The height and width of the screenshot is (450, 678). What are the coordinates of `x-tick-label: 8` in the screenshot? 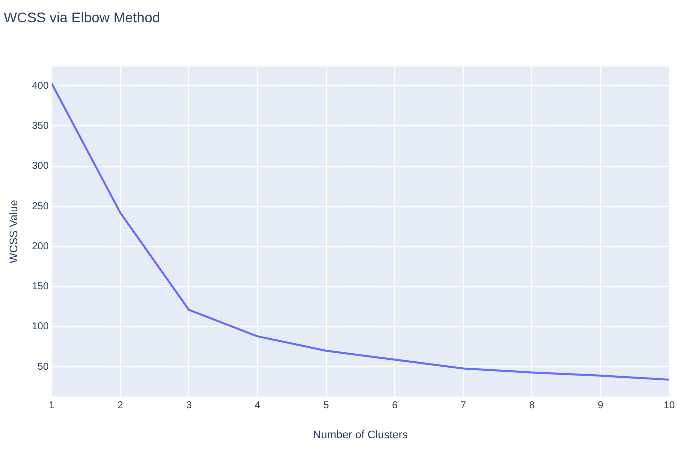 It's located at (532, 406).